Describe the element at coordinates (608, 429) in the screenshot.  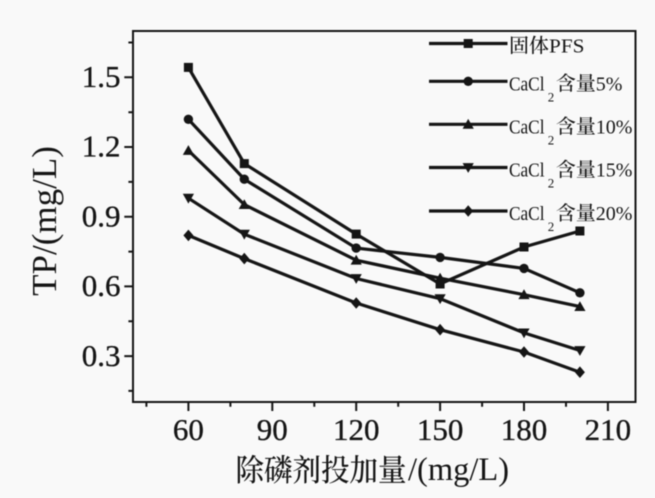
I see `svg-text: 210` at that location.